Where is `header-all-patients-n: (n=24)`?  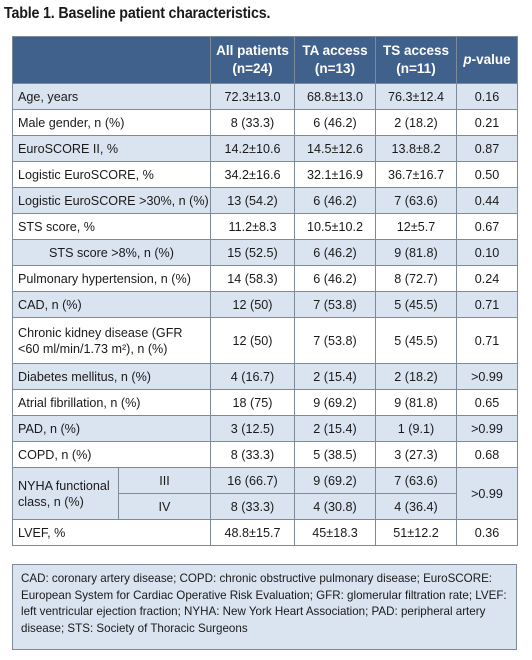
header-all-patients-n: (n=24) is located at coordinates (252, 68).